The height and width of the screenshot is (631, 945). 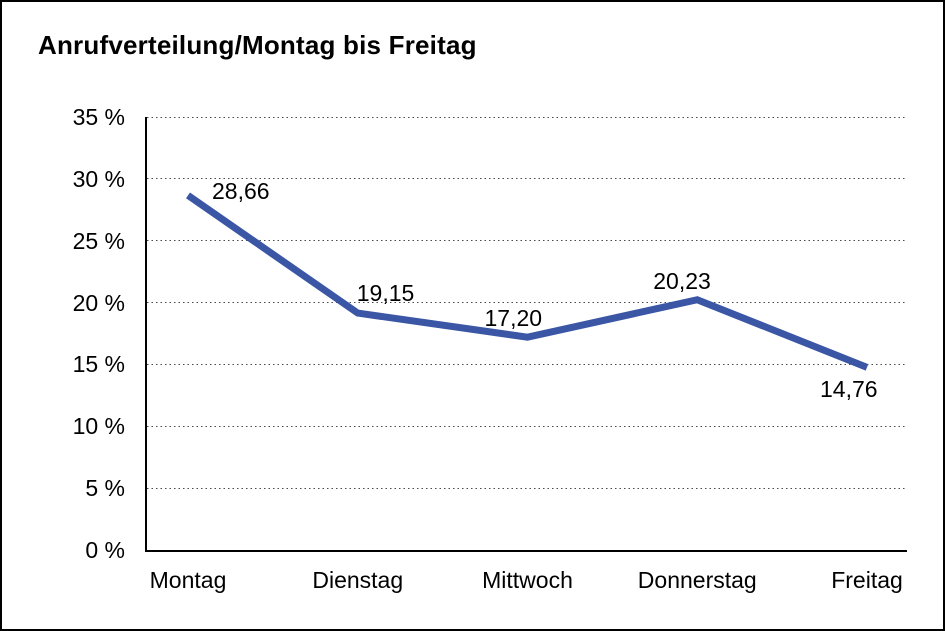 I want to click on x-label-montag: Montag, so click(x=188, y=580).